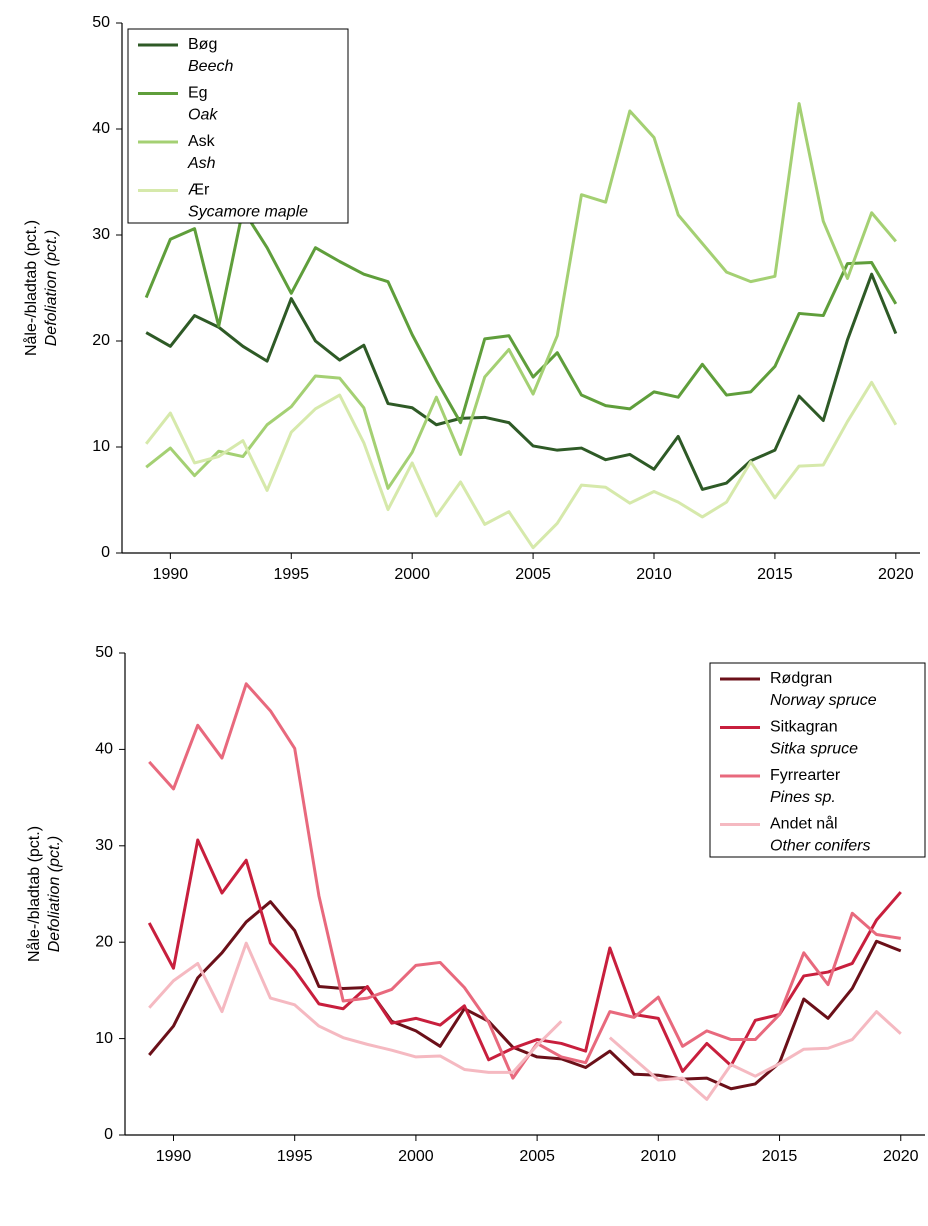 Image resolution: width=928 pixels, height=1226 pixels. Describe the element at coordinates (203, 115) in the screenshot. I see `legend-label-en: Oak` at that location.